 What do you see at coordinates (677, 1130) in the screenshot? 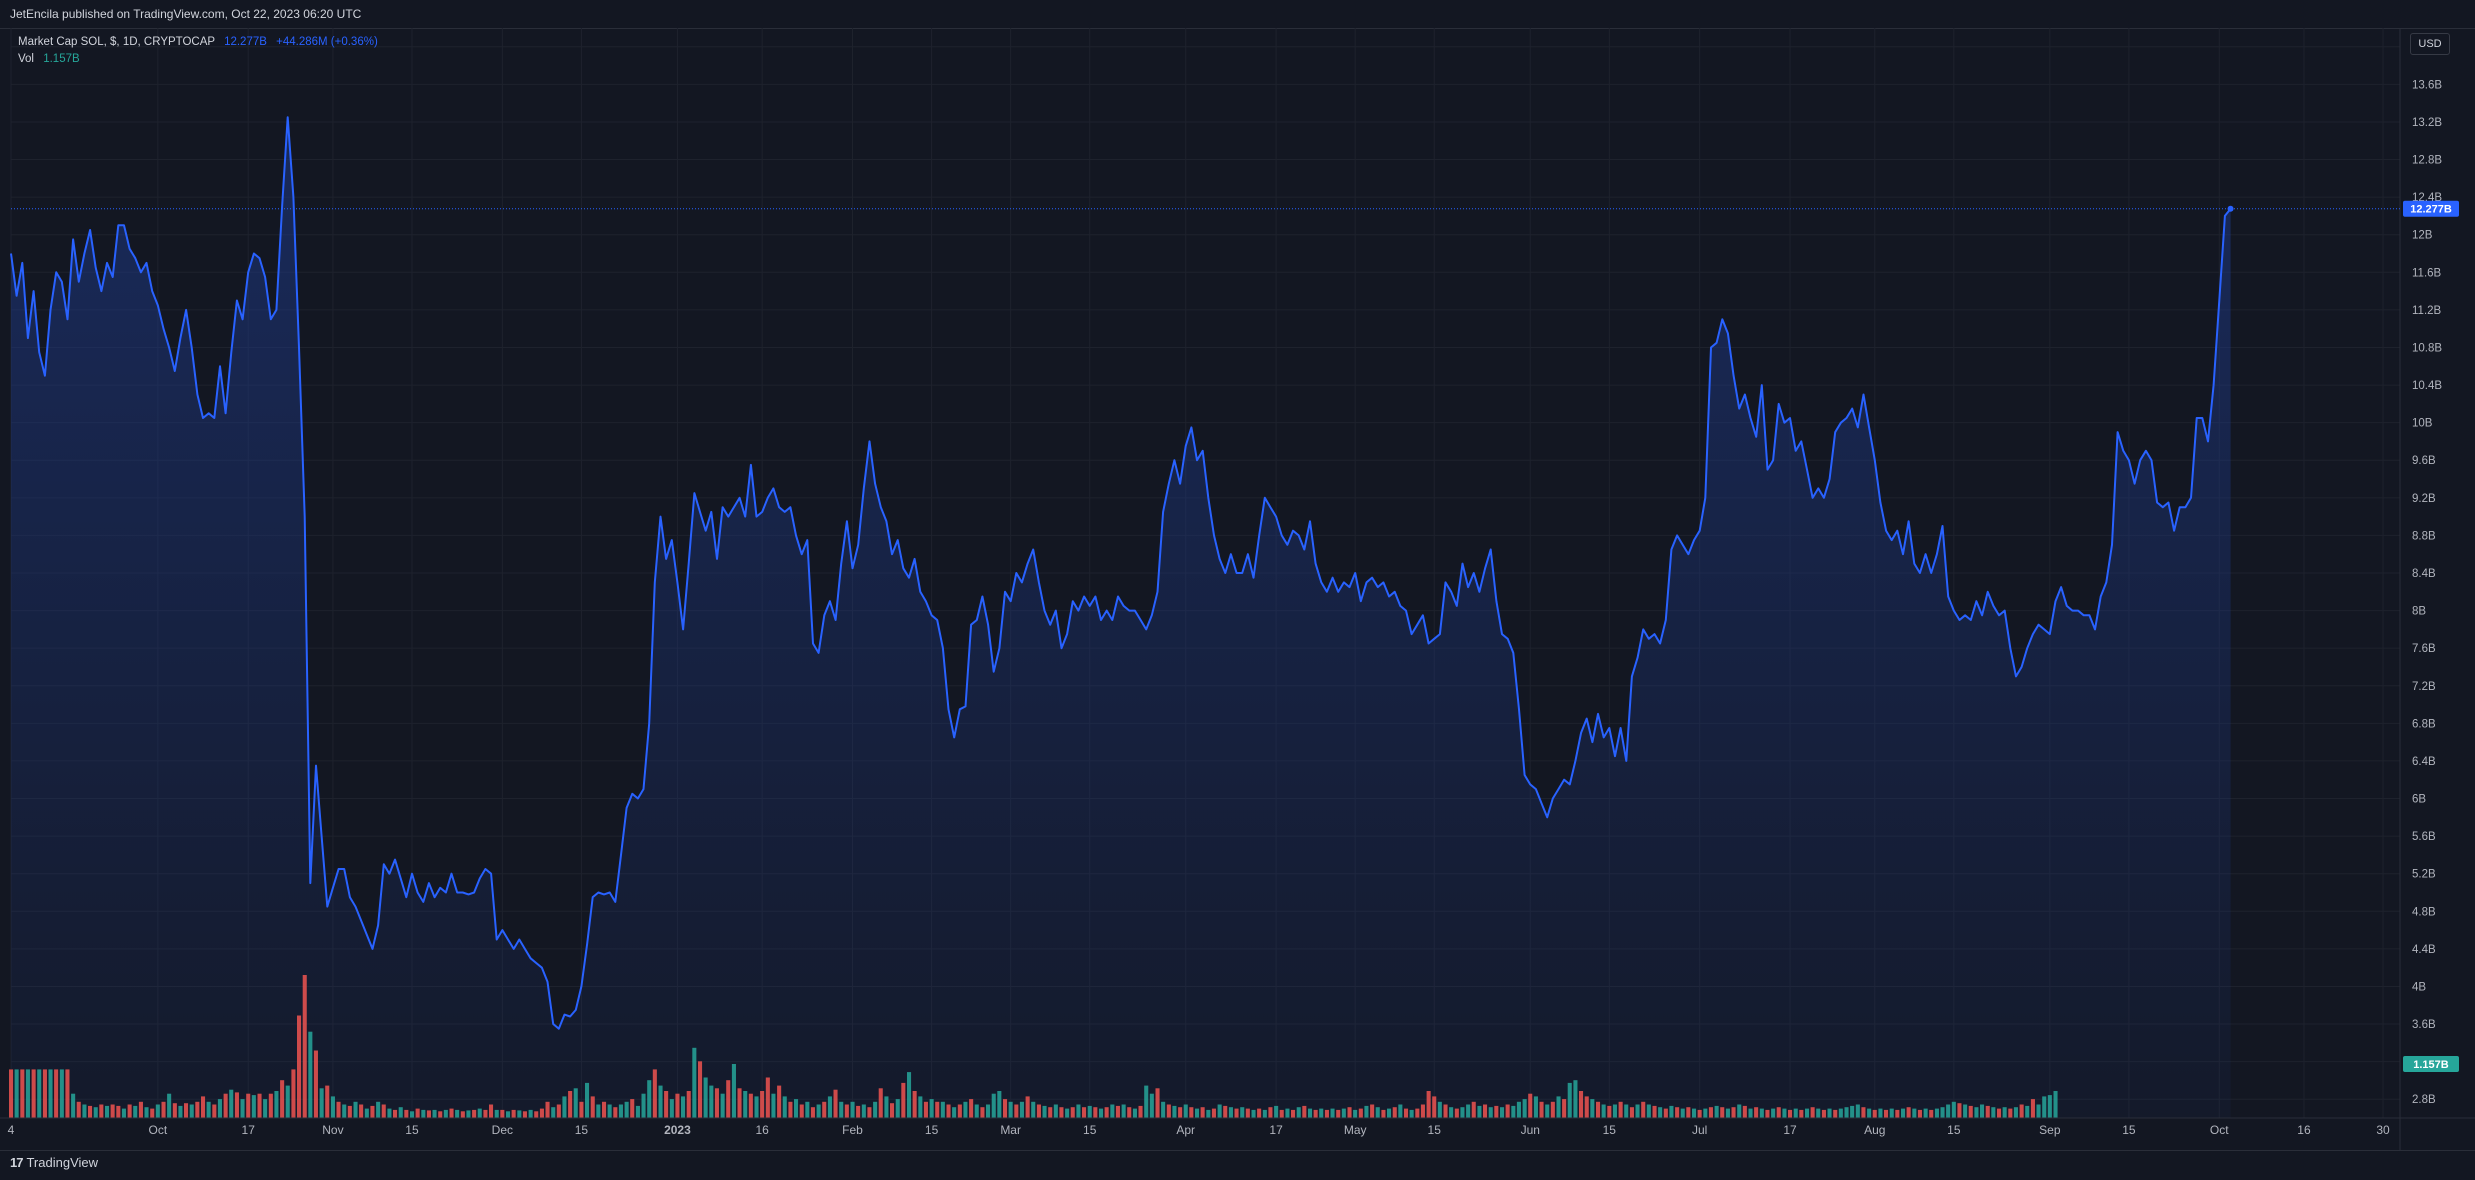
I see `x-tick-label: 2023` at bounding box center [677, 1130].